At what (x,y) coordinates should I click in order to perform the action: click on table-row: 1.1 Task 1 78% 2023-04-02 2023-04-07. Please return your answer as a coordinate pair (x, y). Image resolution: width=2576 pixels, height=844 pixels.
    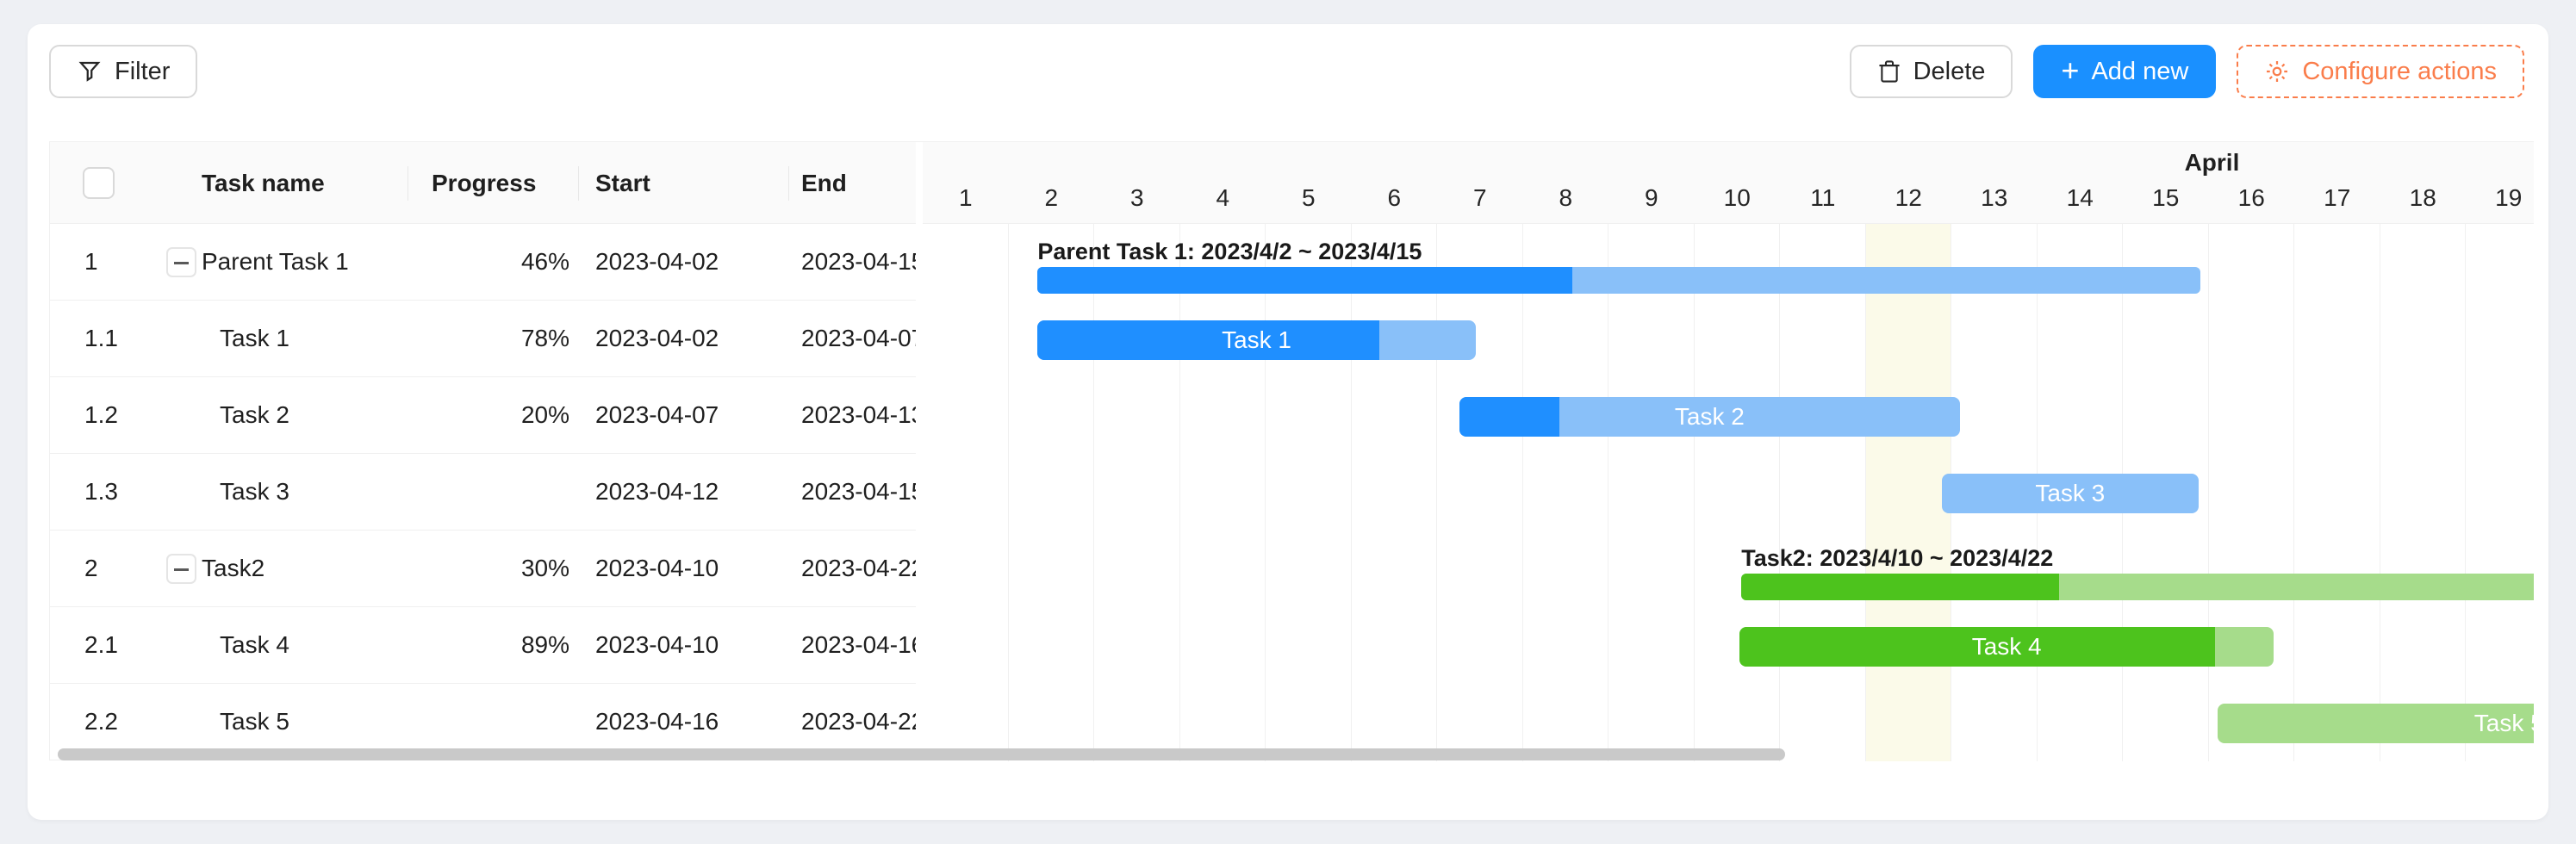
    Looking at the image, I should click on (483, 339).